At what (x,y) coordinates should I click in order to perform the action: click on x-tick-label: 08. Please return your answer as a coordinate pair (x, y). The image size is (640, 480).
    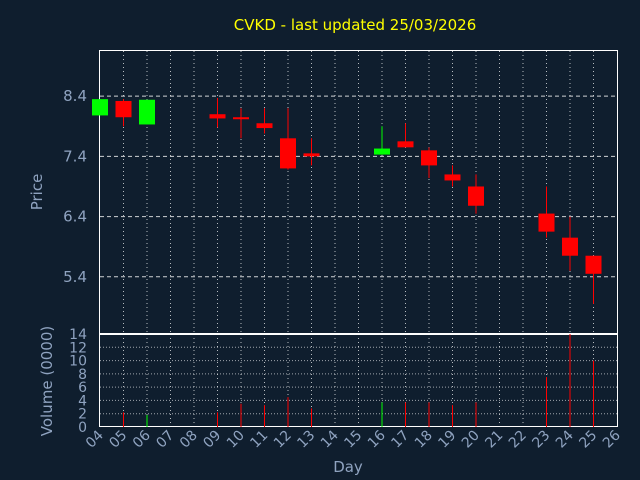
    Looking at the image, I should click on (189, 440).